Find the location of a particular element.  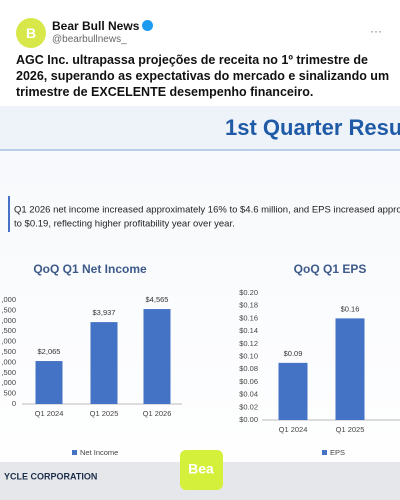

verified-badge is located at coordinates (148, 25).